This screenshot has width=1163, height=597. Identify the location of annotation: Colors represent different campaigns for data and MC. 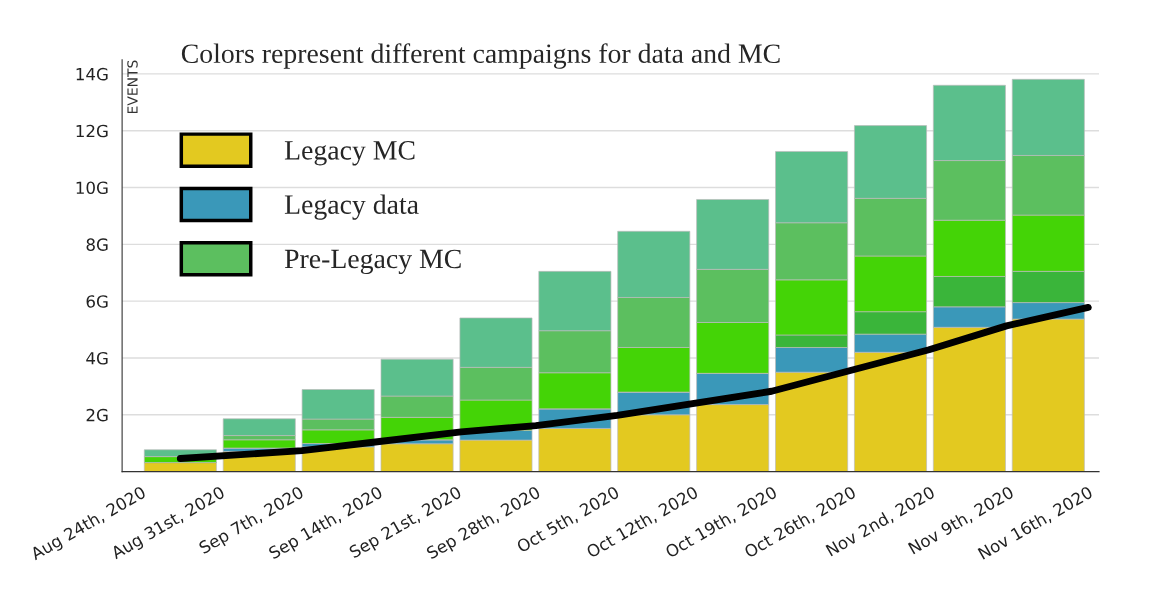
(480, 56).